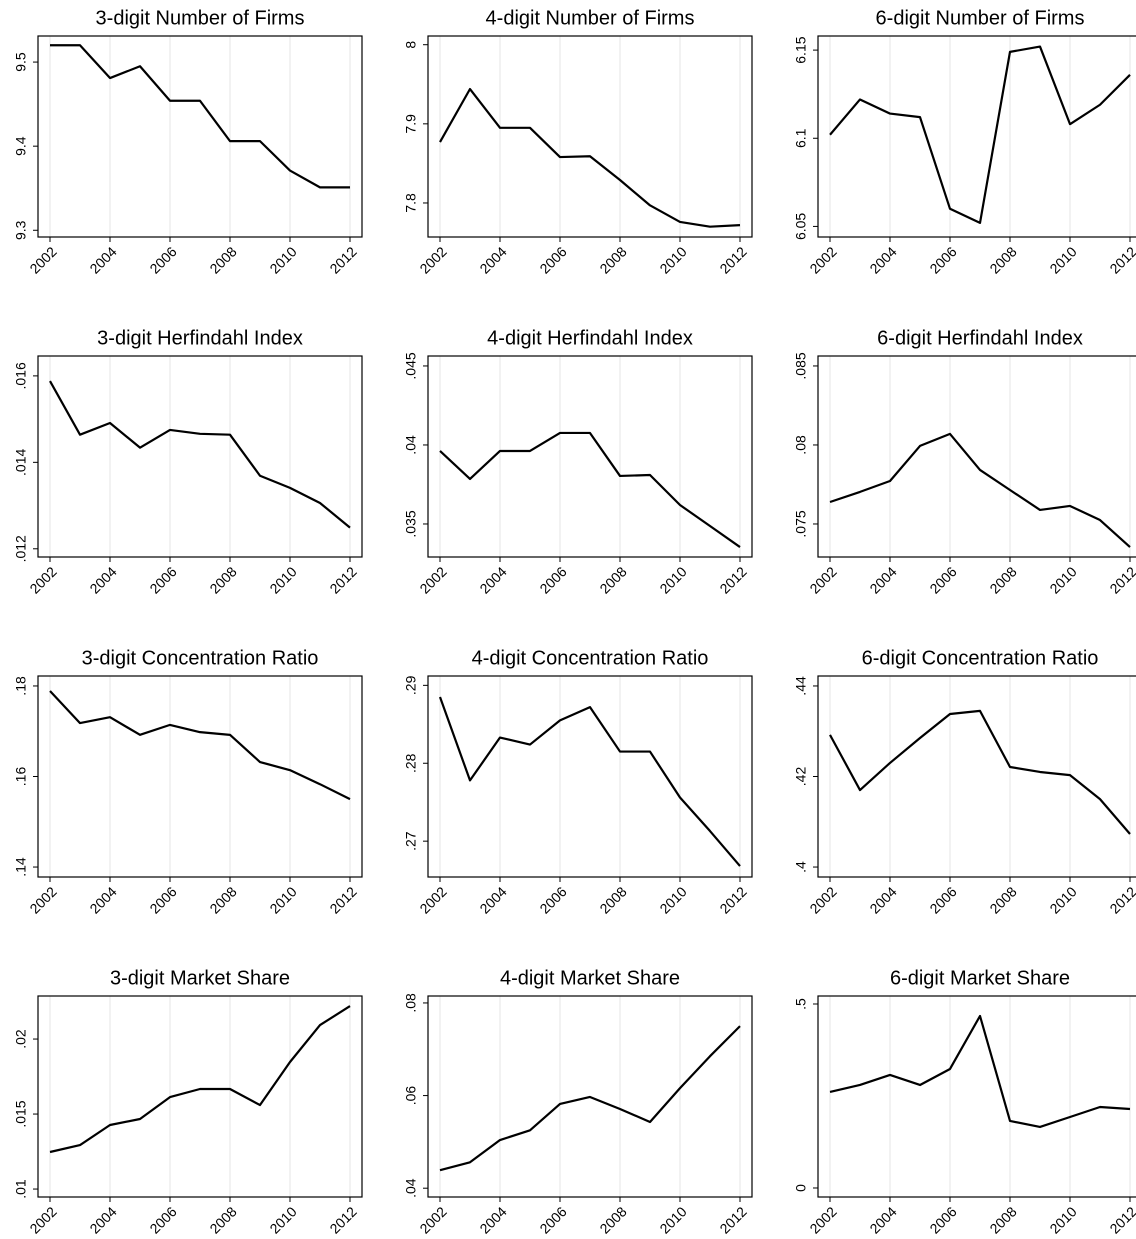 The height and width of the screenshot is (1239, 1136). What do you see at coordinates (21, 777) in the screenshot?
I see `y-tick-label: .16` at bounding box center [21, 777].